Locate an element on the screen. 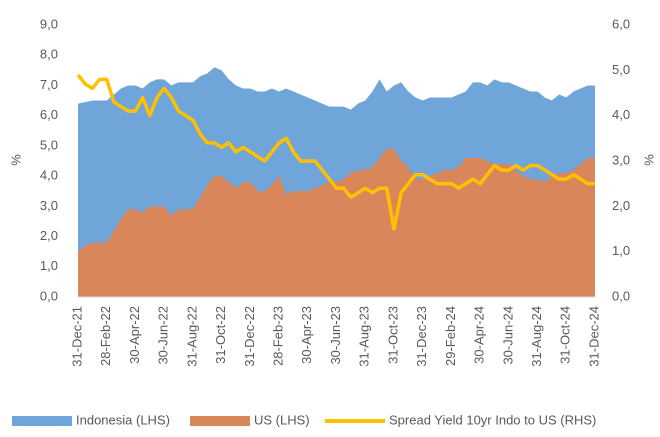  y2-tick-label: 1,0 is located at coordinates (621, 250).